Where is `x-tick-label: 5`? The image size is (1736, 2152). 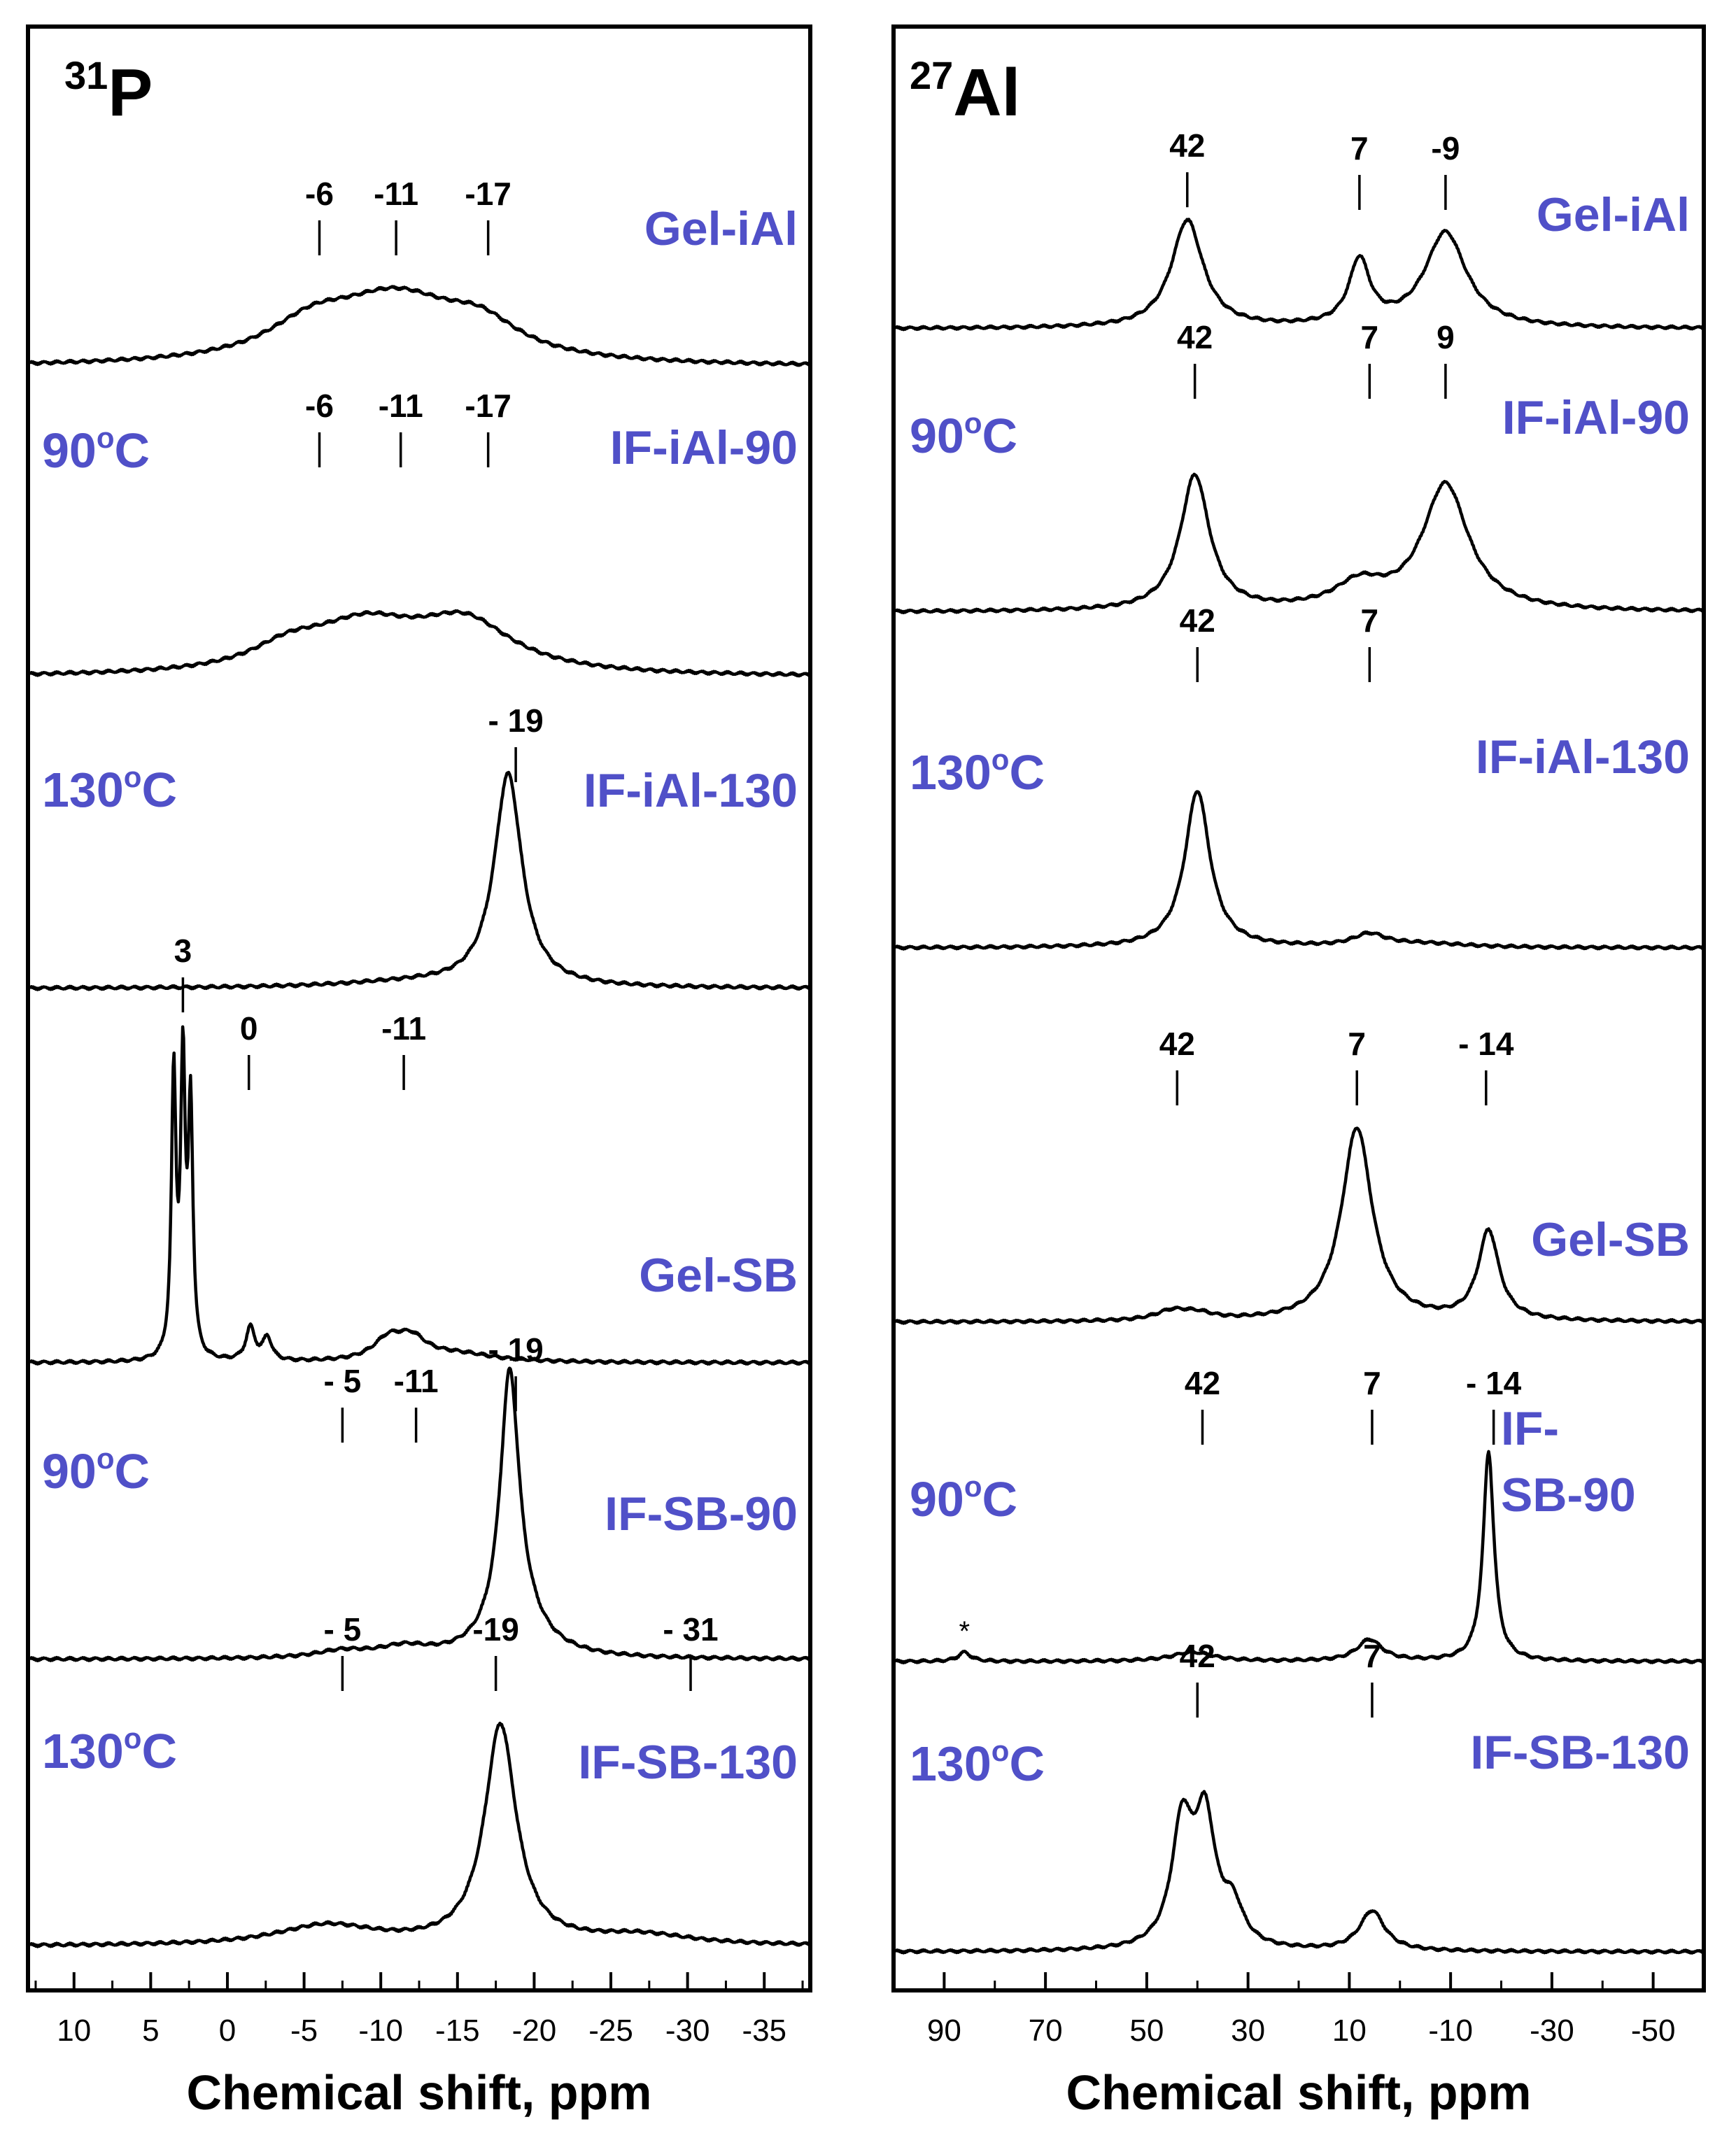 x-tick-label: 5 is located at coordinates (150, 2031).